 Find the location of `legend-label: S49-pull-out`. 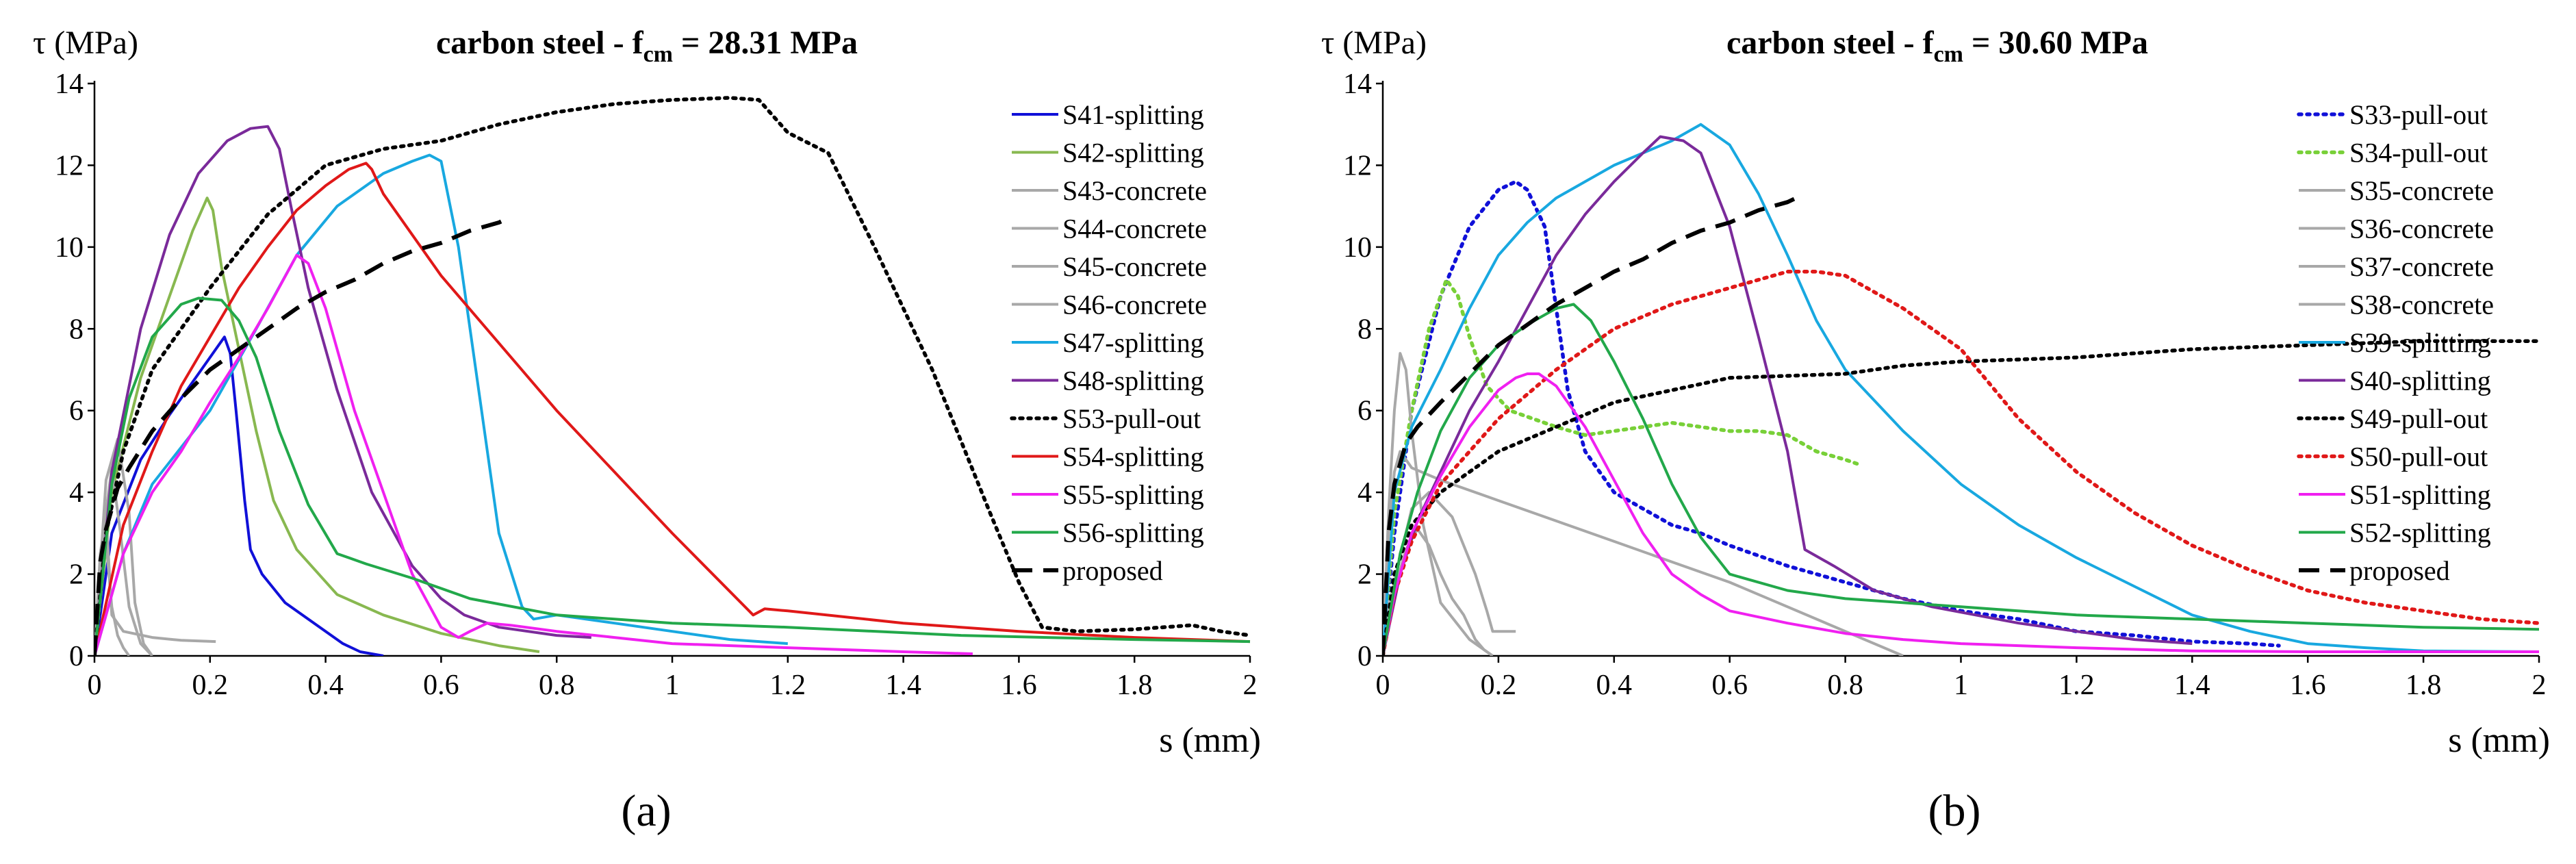

legend-label: S49-pull-out is located at coordinates (2418, 418).